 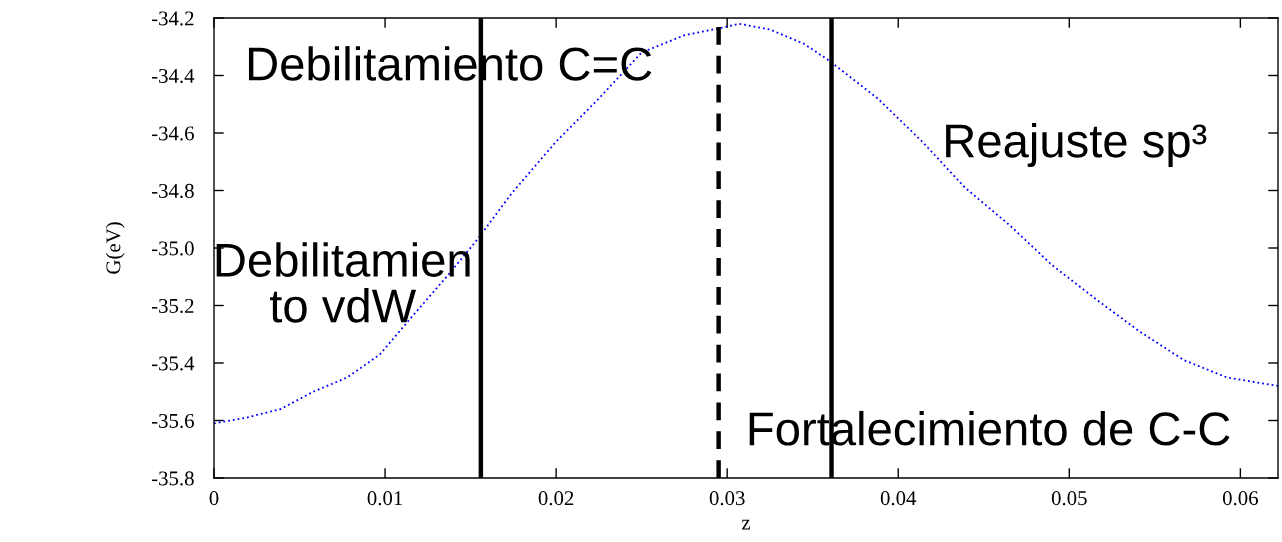 I want to click on y-tick-label: -35.0, so click(x=172, y=248).